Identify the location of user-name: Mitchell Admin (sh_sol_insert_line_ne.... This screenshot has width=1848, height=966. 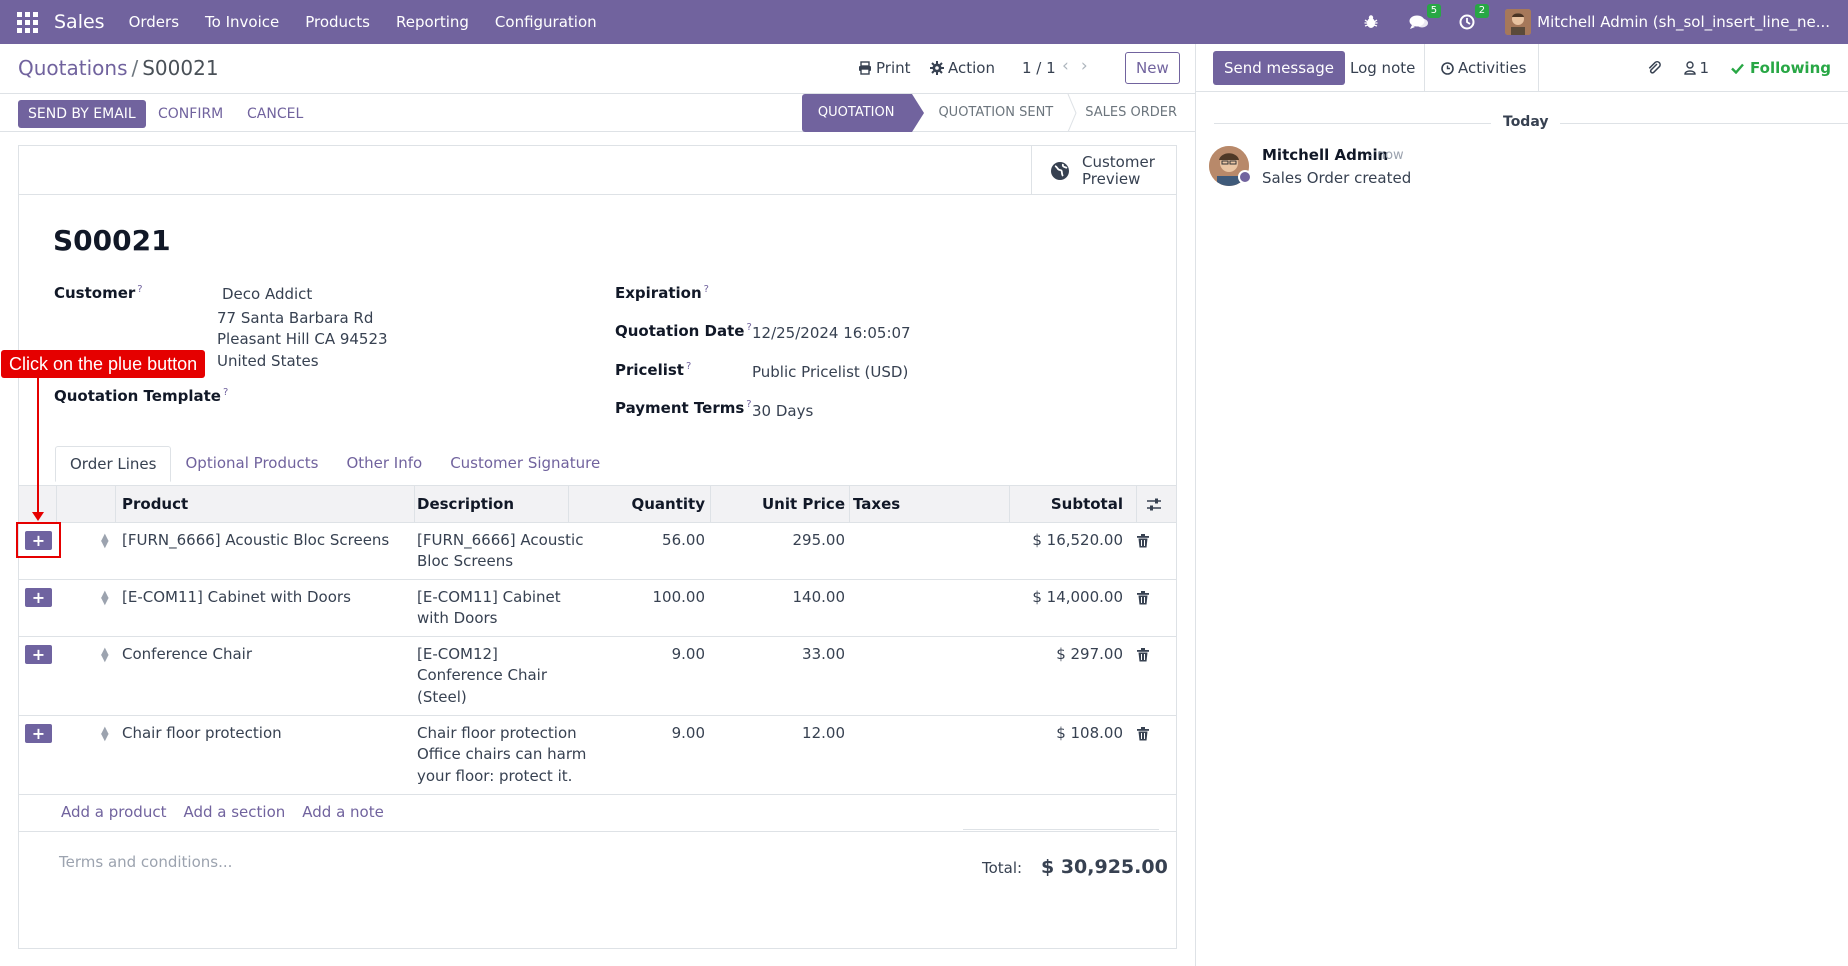
(1683, 22).